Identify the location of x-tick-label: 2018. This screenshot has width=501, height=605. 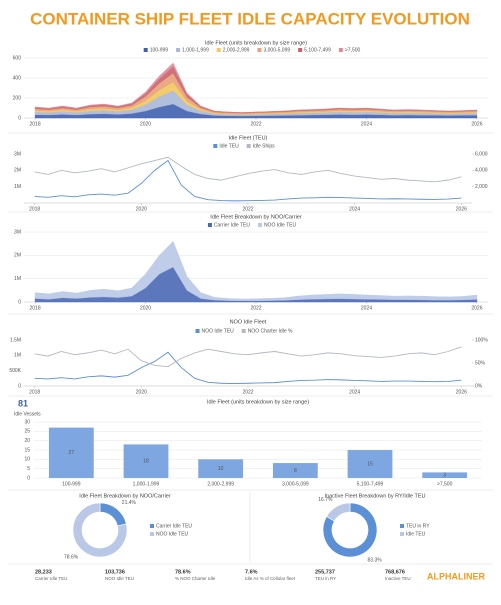
(34, 392).